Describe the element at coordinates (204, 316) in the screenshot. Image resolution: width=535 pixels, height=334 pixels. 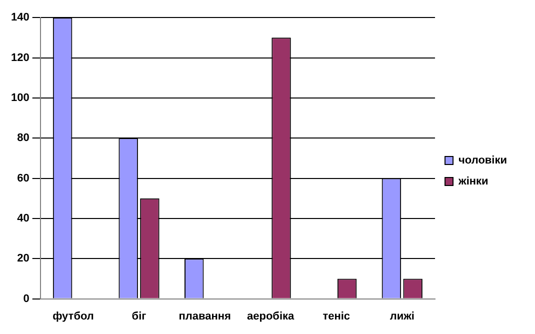
I see `x-tick-label: плавання` at that location.